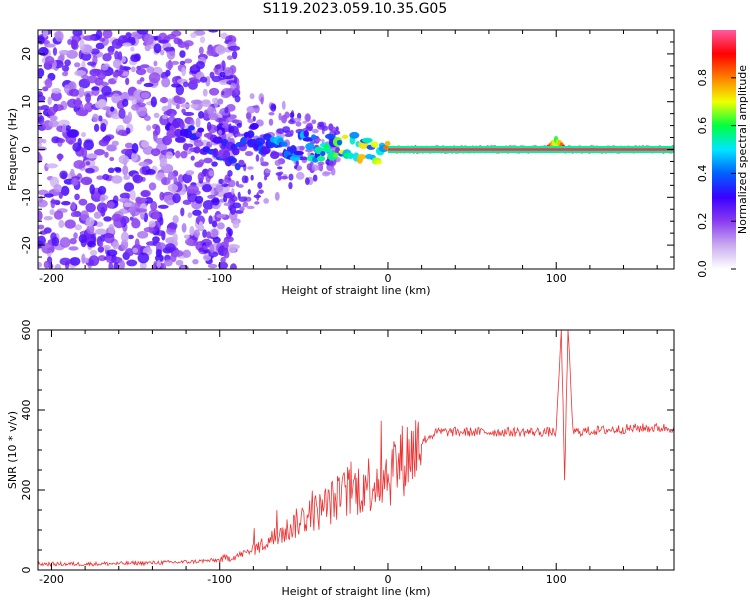 The width and height of the screenshot is (750, 604). What do you see at coordinates (26, 245) in the screenshot?
I see `spectrogram-y-tick-label: -20` at bounding box center [26, 245].